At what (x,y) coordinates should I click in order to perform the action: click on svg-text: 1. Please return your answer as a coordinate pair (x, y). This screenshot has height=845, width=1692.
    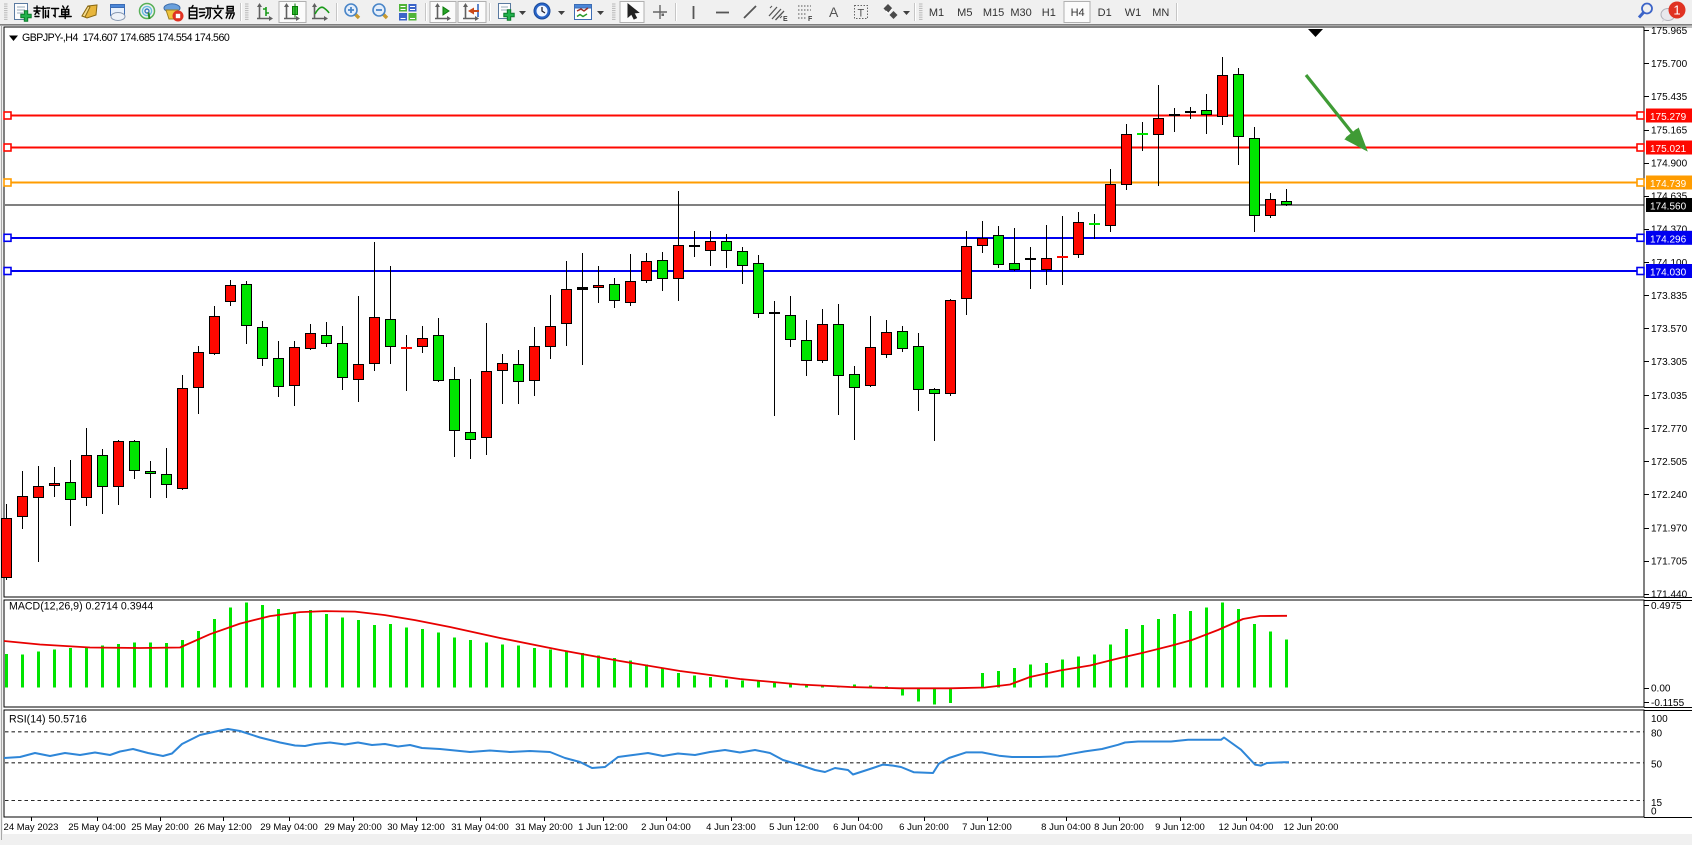
    Looking at the image, I should click on (1676, 10).